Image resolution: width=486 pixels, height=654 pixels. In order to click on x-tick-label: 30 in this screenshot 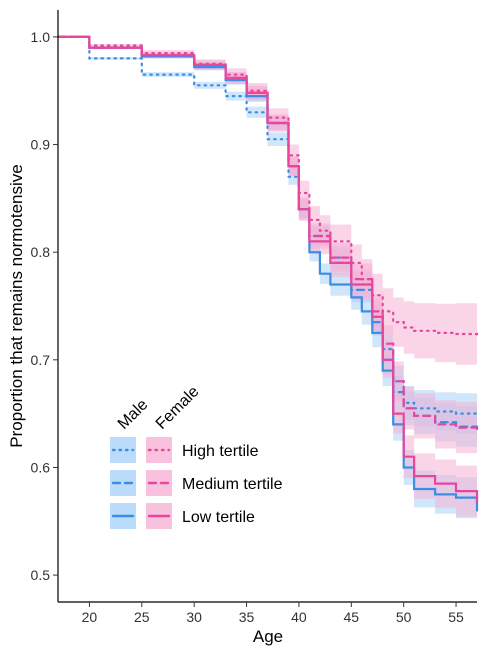, I will do `click(194, 617)`.